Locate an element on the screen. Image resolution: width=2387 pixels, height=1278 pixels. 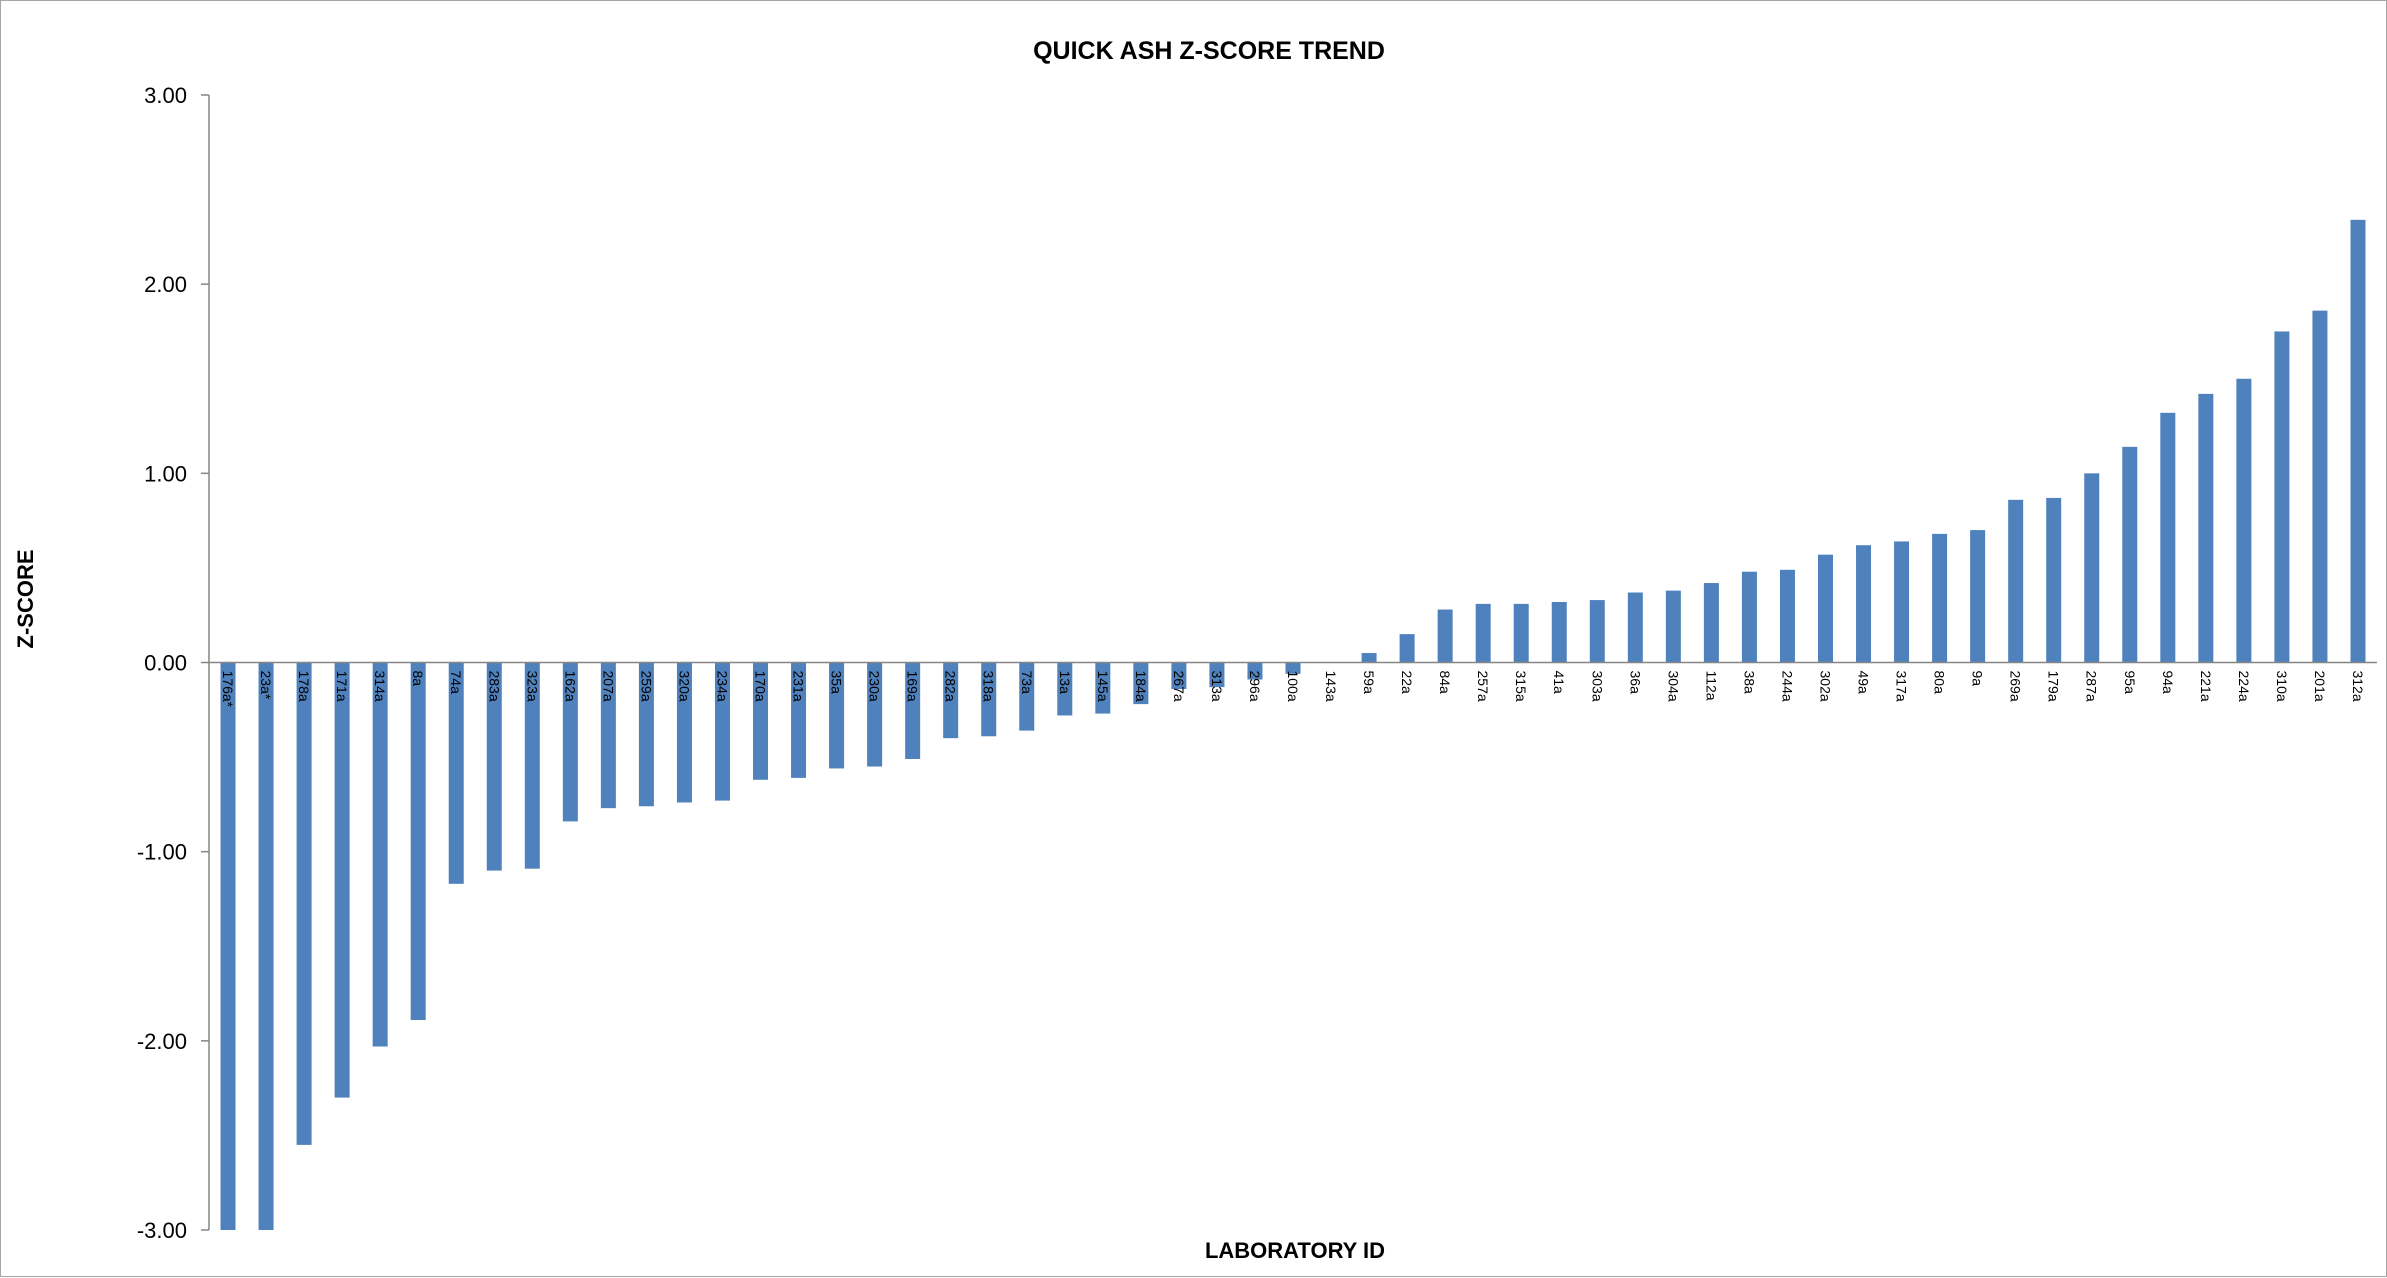
bar-162a is located at coordinates (570, 742).